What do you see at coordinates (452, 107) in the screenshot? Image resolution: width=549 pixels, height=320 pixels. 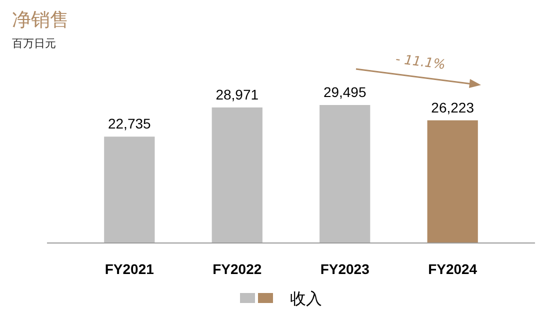 I see `data-label: 26,223` at bounding box center [452, 107].